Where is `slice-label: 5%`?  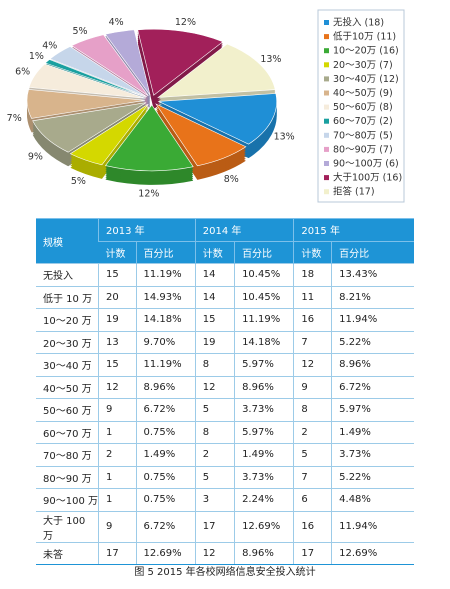 slice-label: 5% is located at coordinates (78, 181).